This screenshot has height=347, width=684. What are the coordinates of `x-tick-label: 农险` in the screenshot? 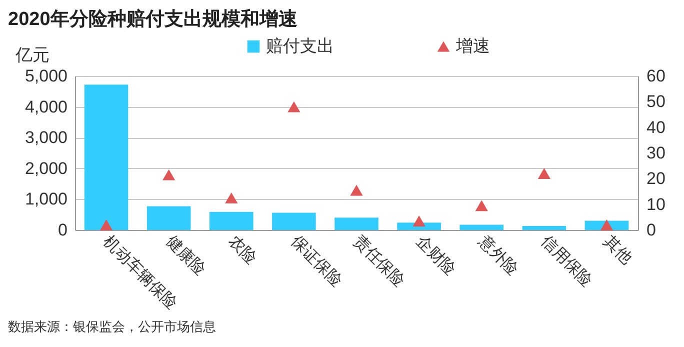 It's located at (242, 250).